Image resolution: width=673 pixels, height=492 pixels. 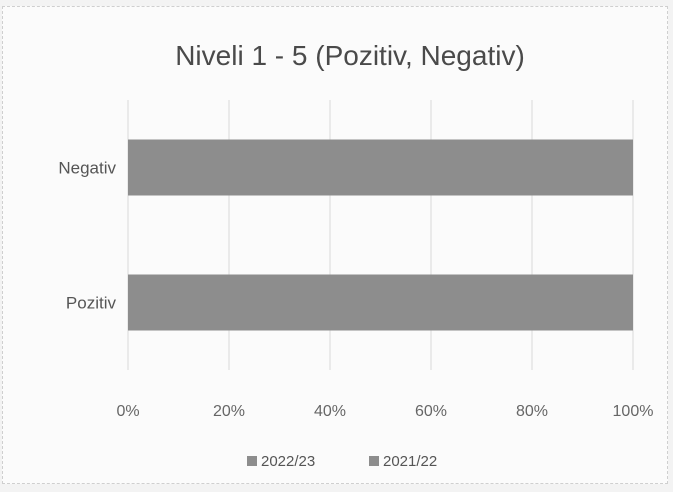 I want to click on legend-label: 2022/23, so click(x=288, y=461).